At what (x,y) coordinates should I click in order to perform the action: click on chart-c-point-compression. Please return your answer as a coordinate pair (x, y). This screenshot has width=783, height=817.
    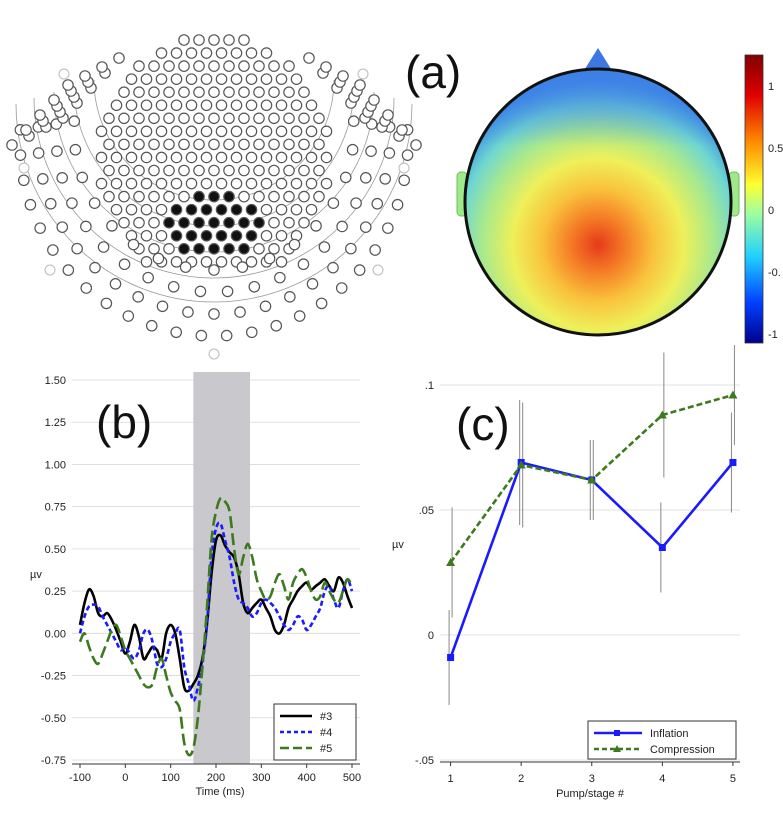
    Looking at the image, I should click on (521, 464).